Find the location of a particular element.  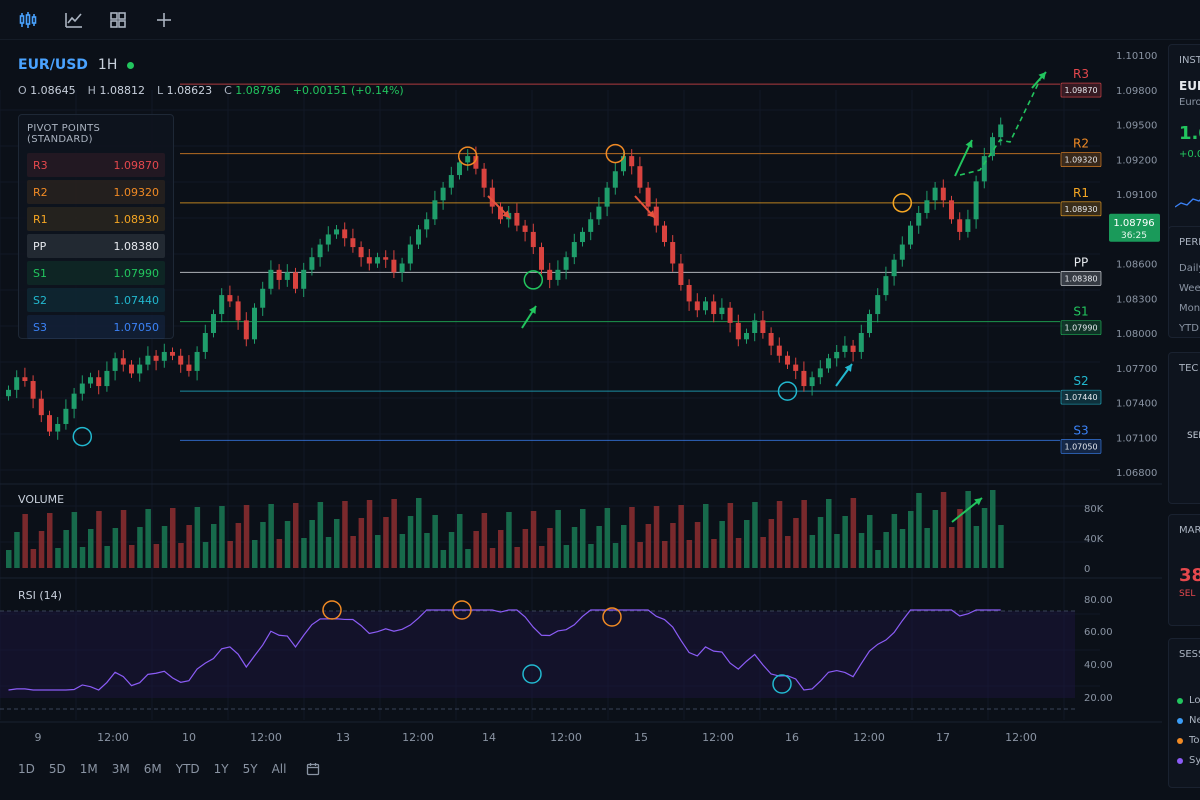

top-toolbar is located at coordinates (600, 20).